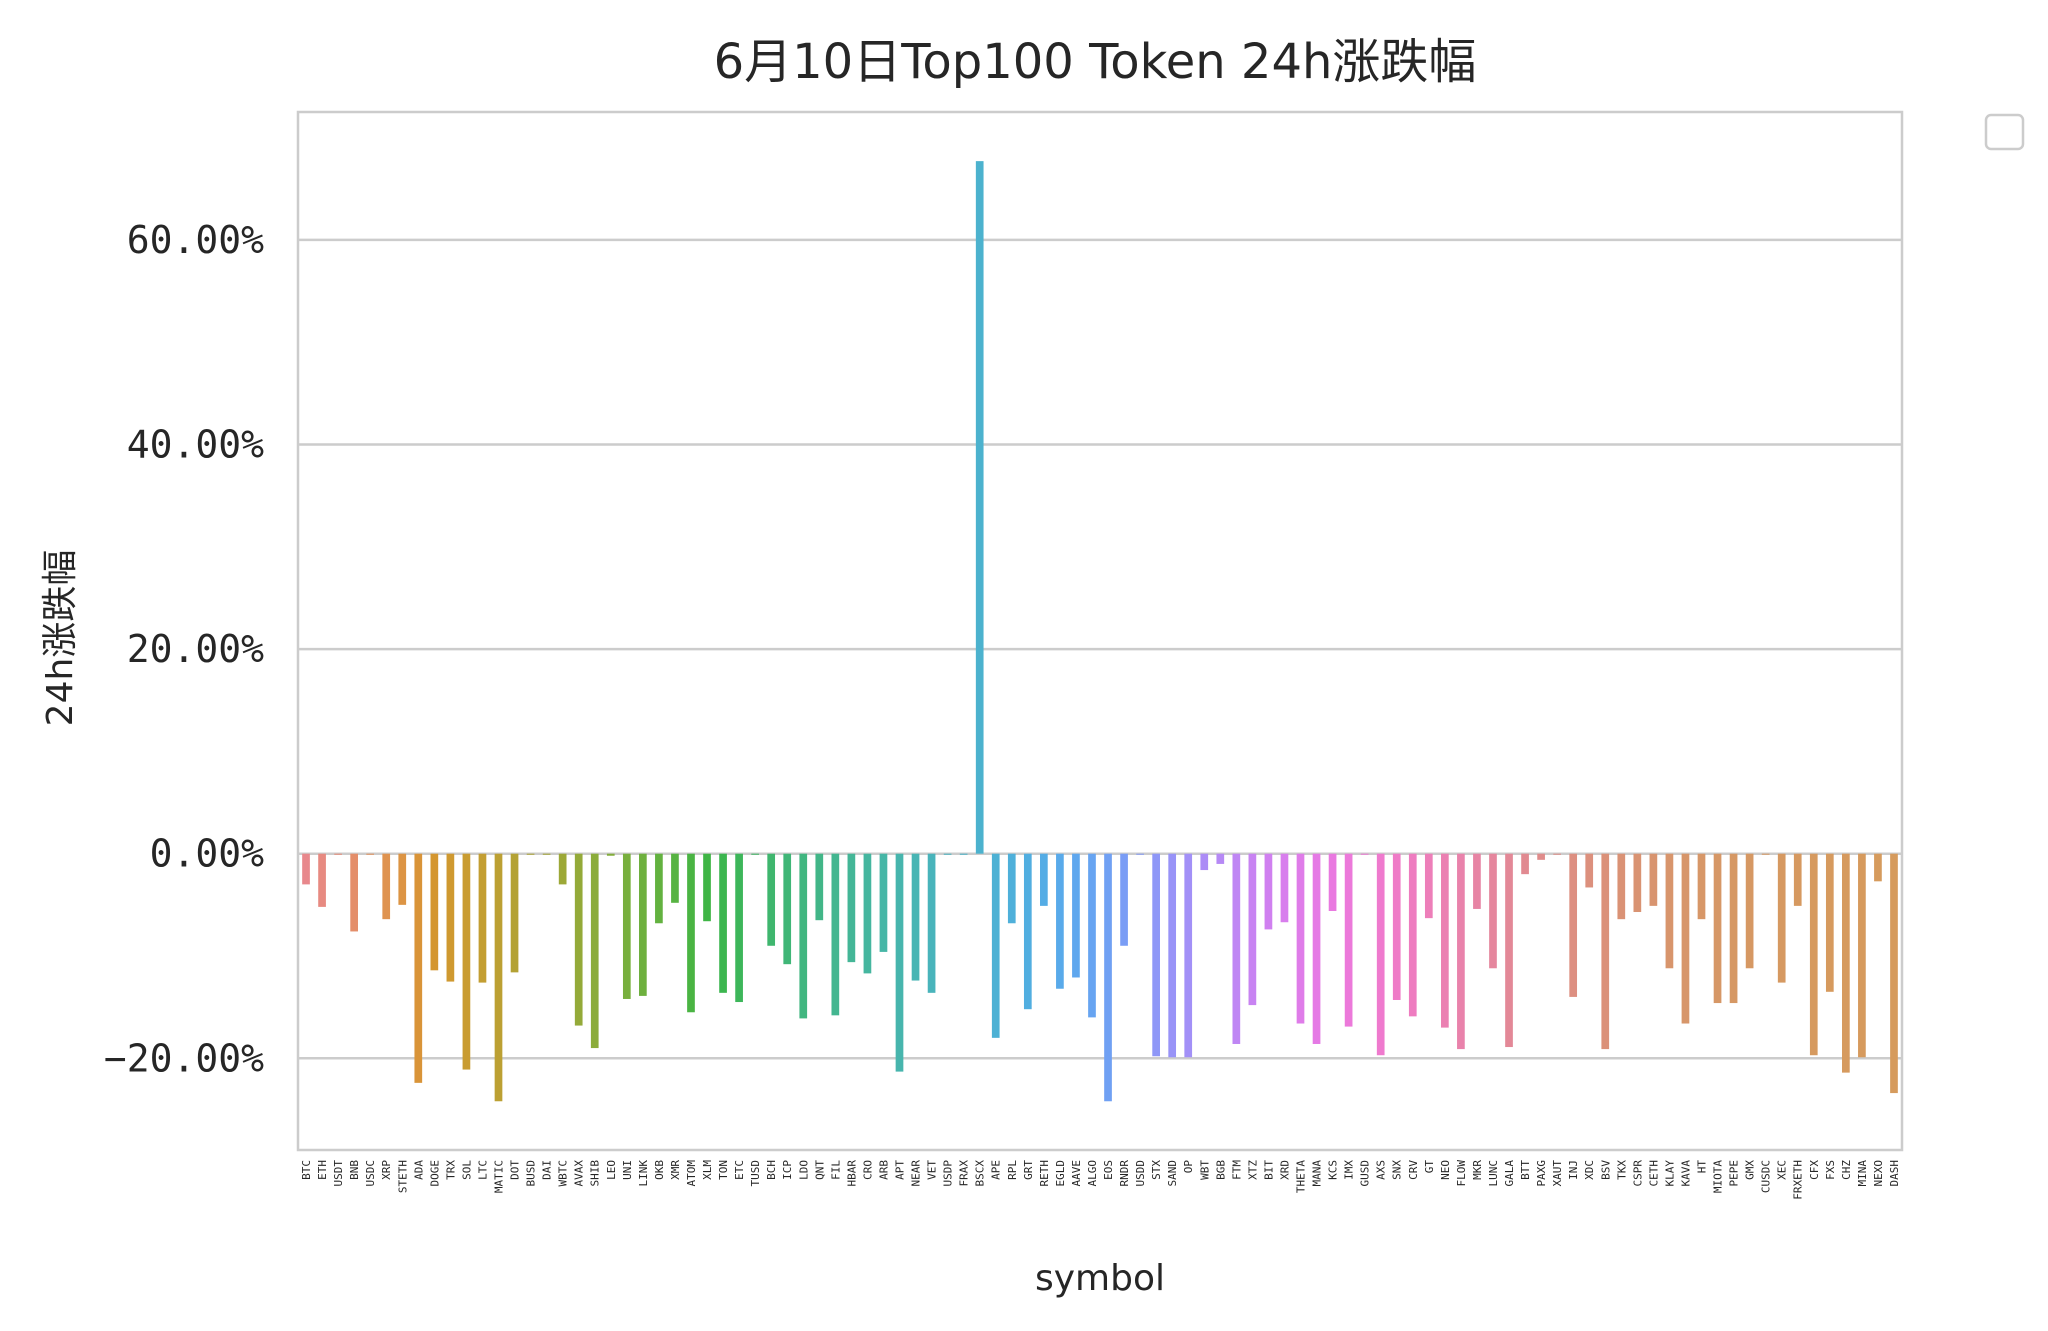 This screenshot has width=2048, height=1331. What do you see at coordinates (184, 1058) in the screenshot?
I see `y-tick-label: −20.00%` at bounding box center [184, 1058].